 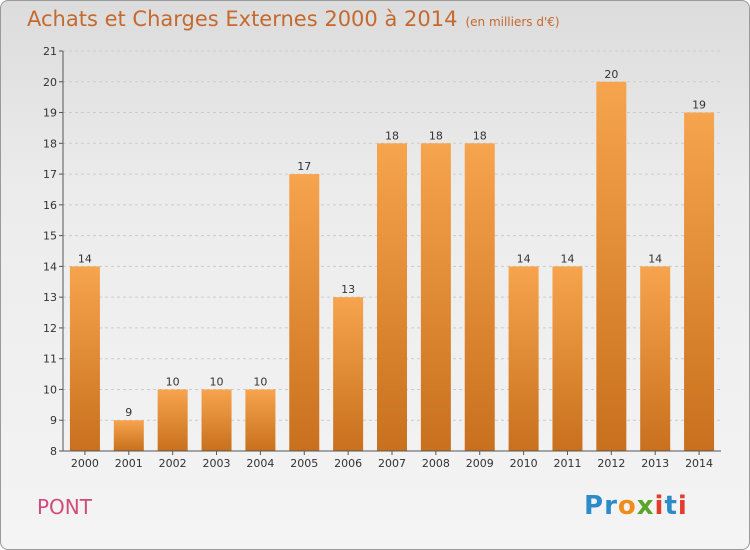 I want to click on x-tick-label: 2000, so click(x=85, y=463).